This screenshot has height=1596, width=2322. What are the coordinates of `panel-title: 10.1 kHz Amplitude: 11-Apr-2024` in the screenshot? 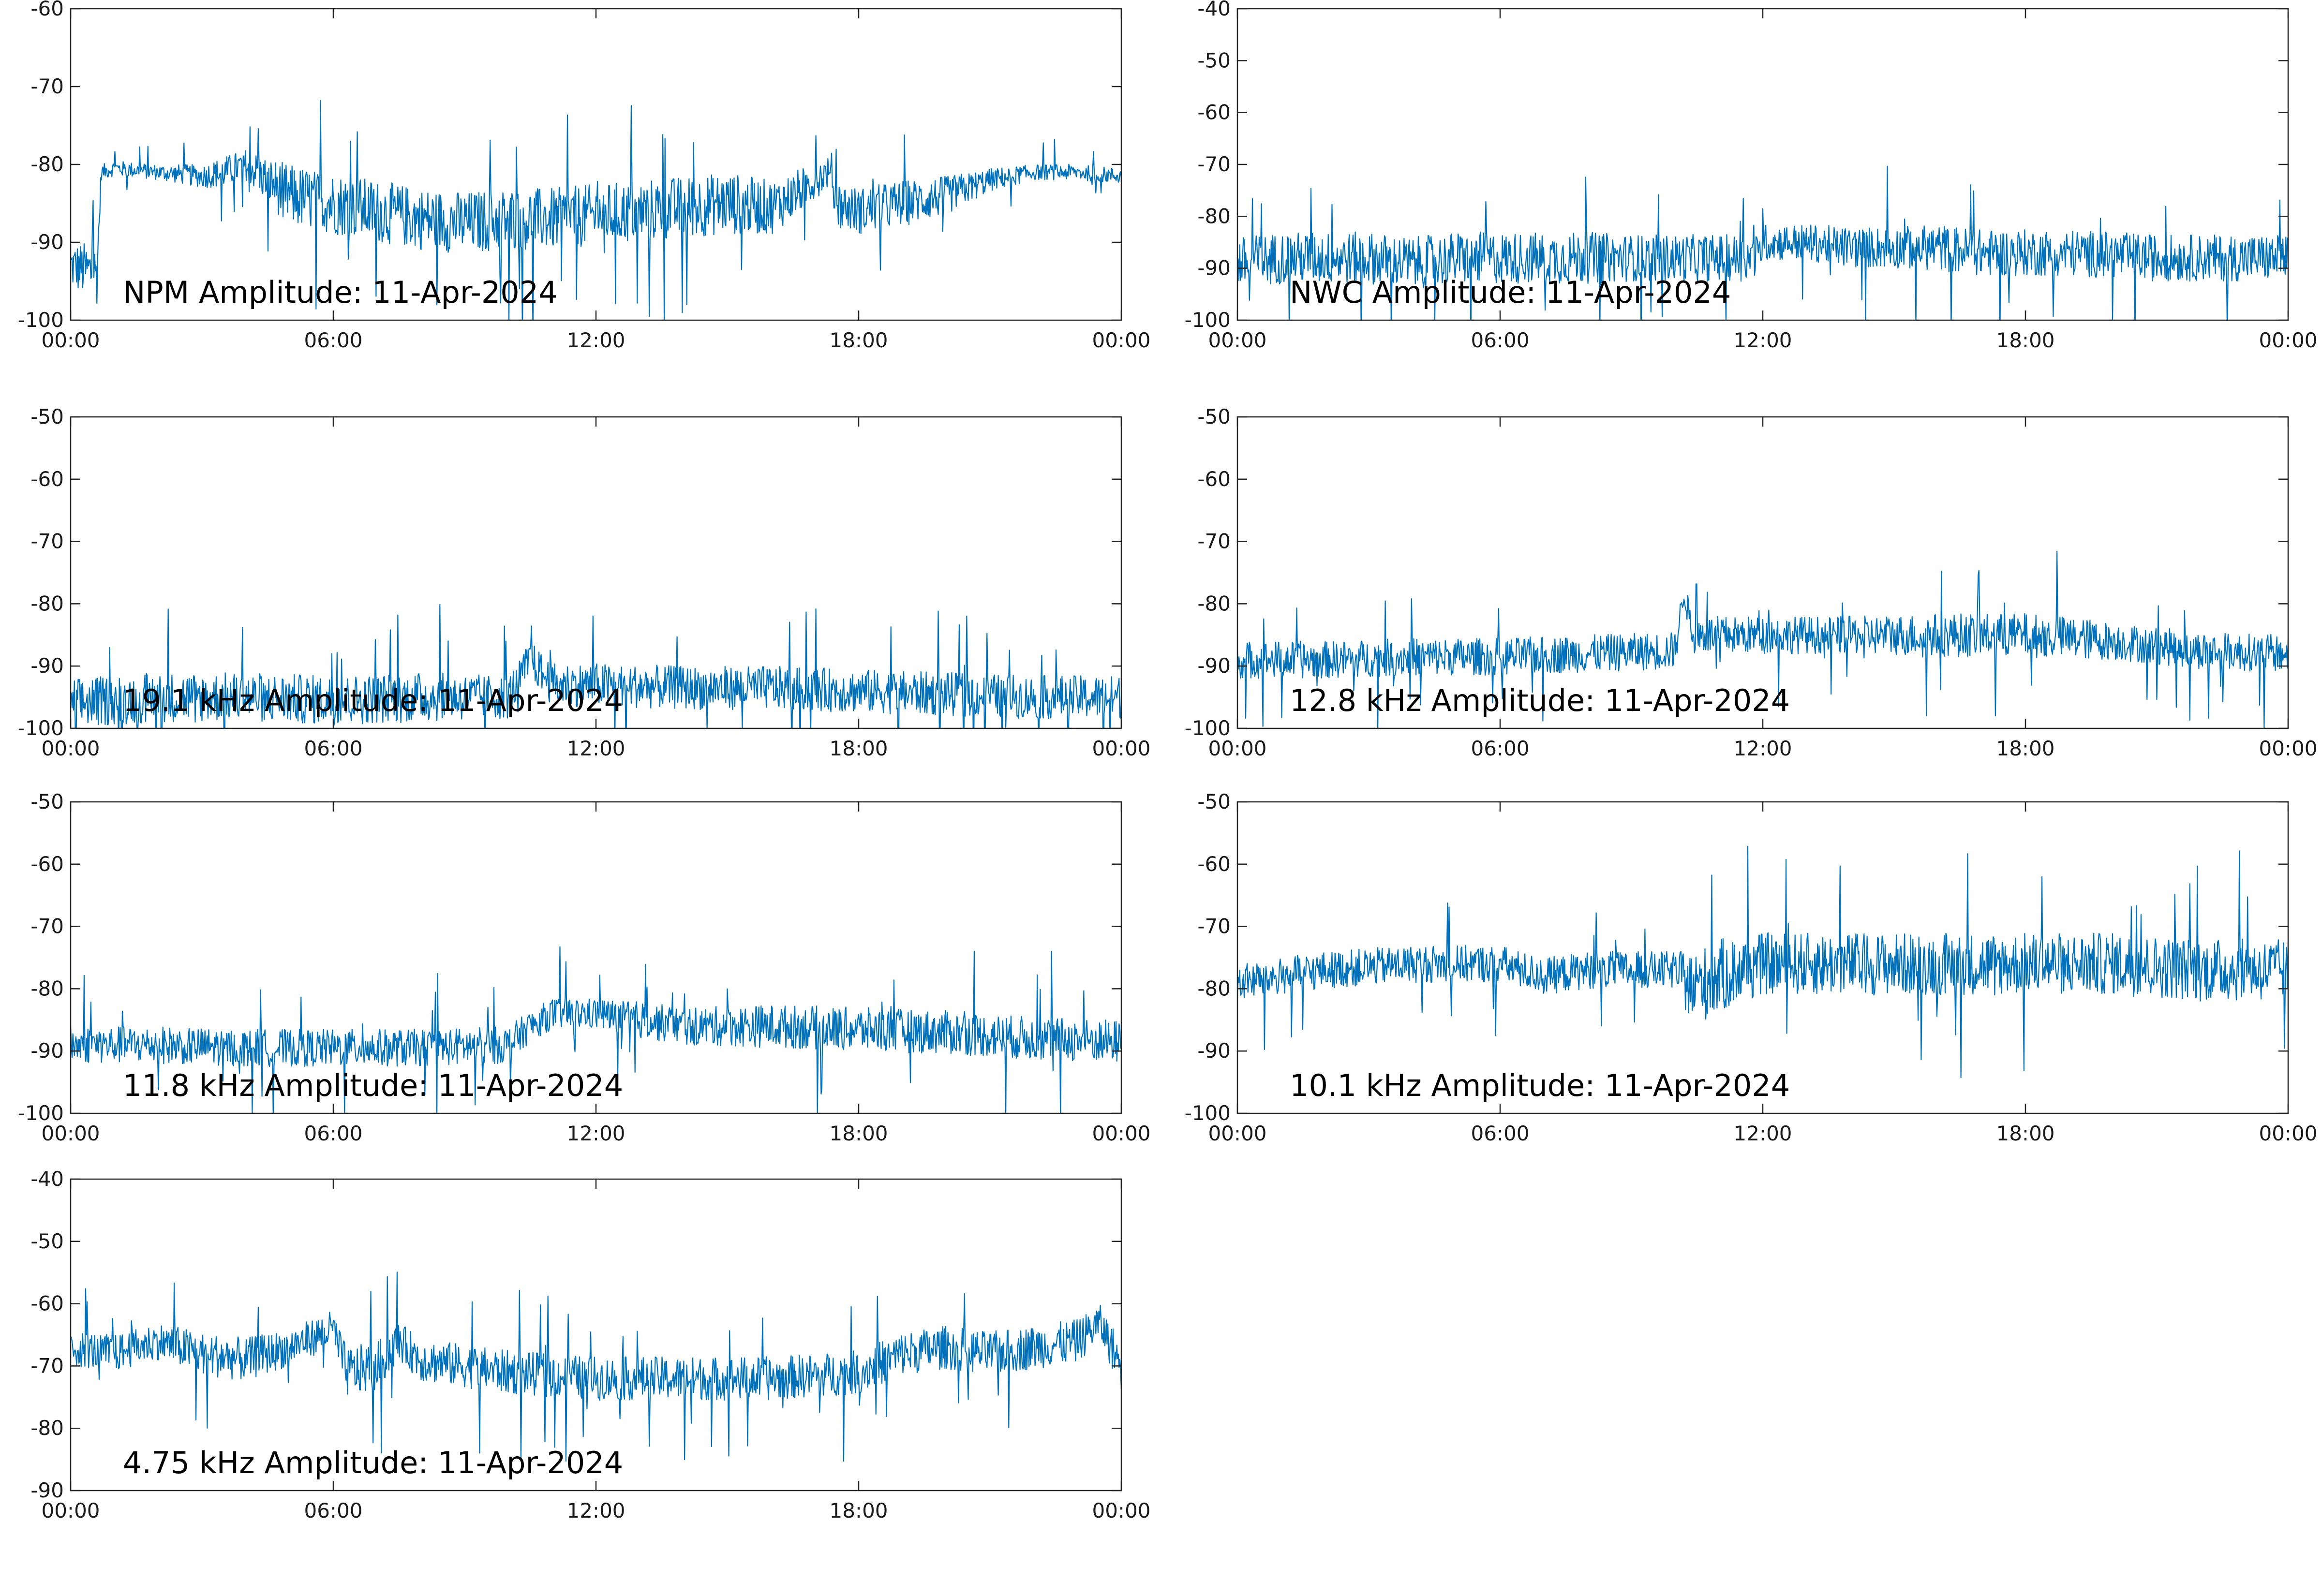 It's located at (1540, 1085).